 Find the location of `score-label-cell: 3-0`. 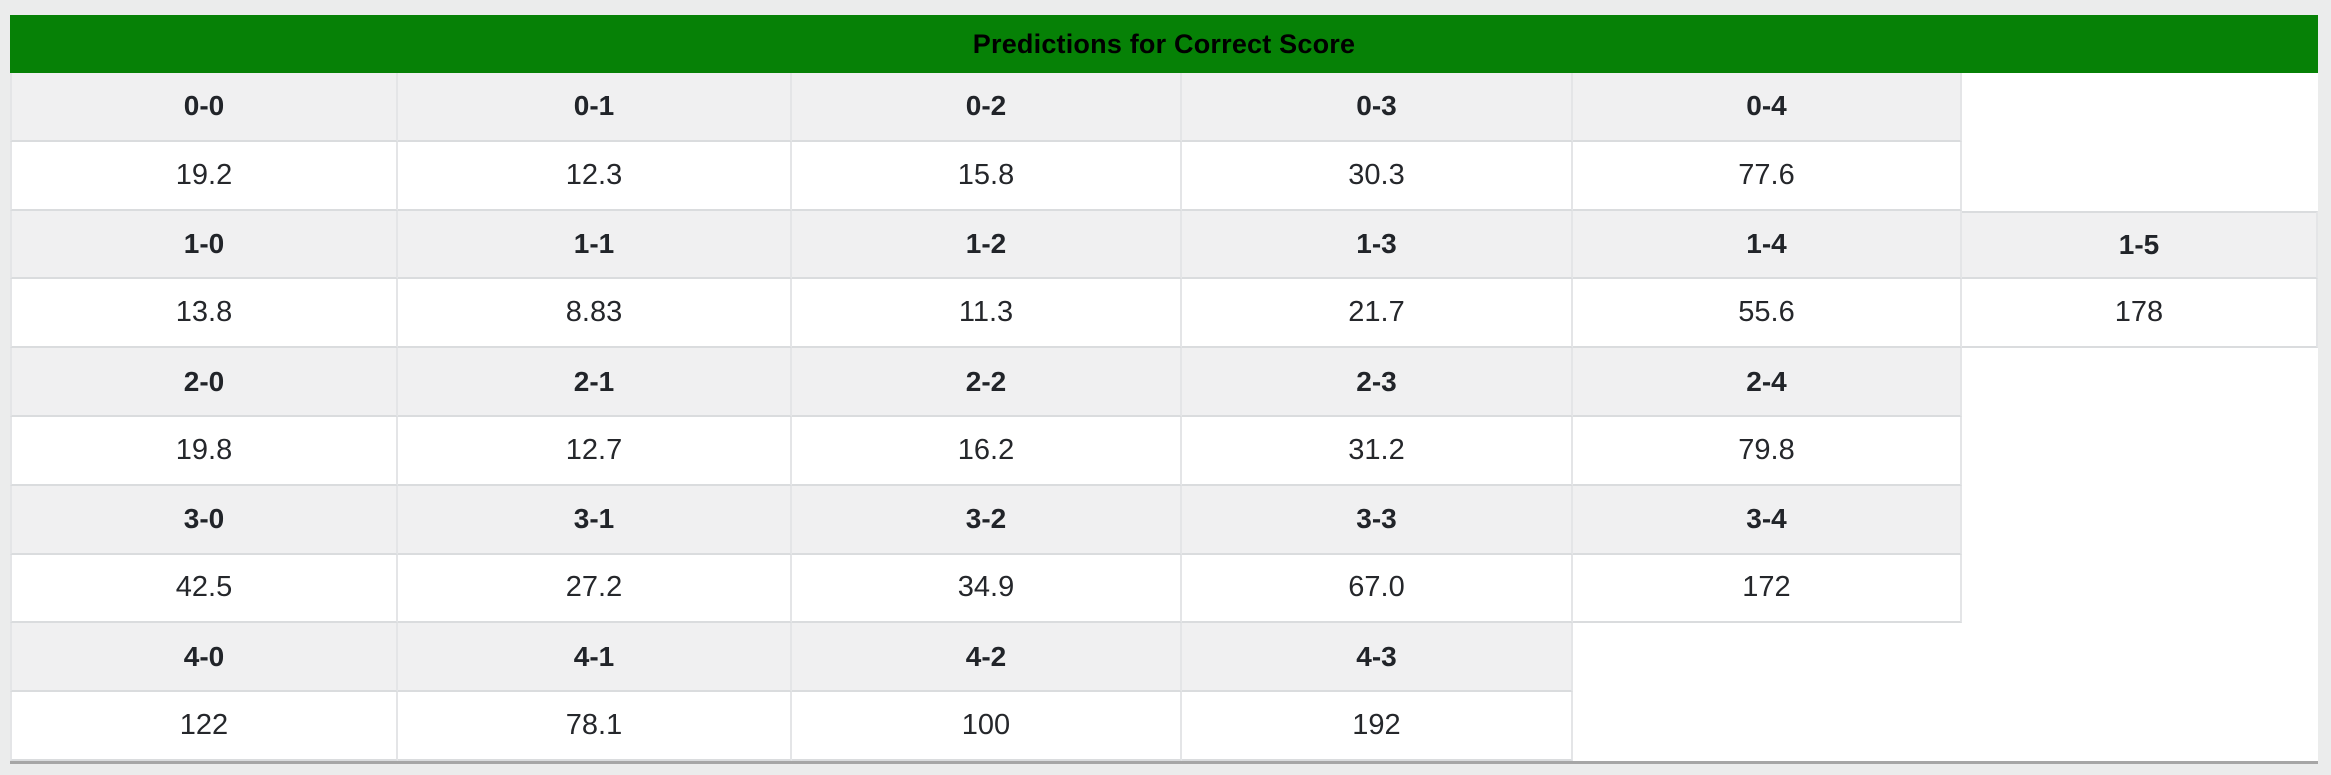

score-label-cell: 3-0 is located at coordinates (204, 520).